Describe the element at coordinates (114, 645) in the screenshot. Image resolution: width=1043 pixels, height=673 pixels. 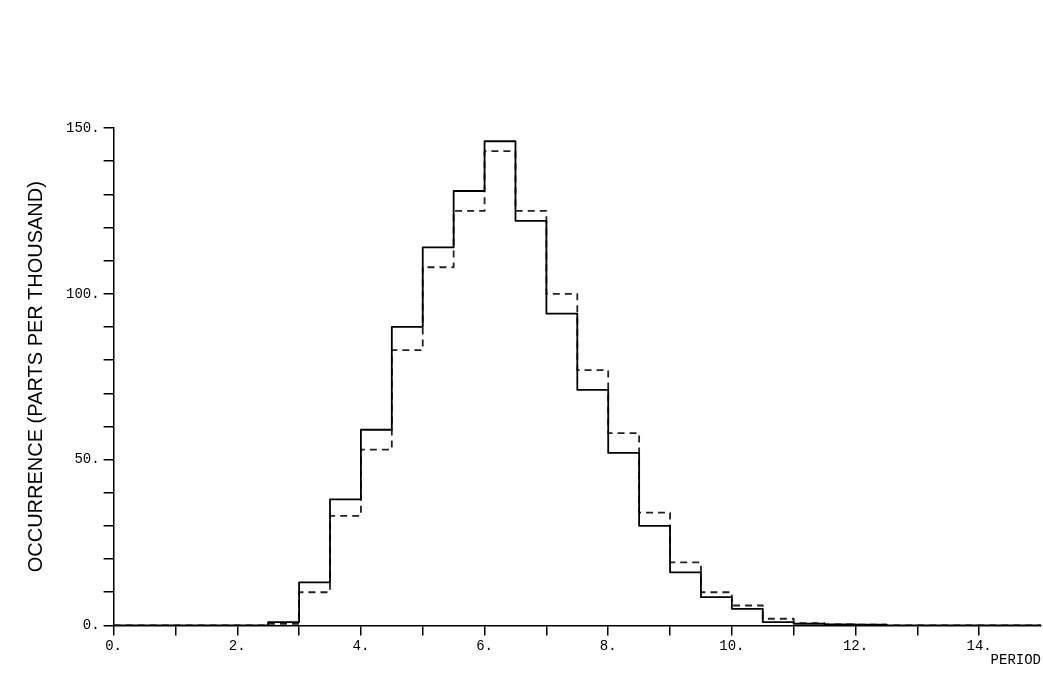
I see `x-tick-label: 0.` at that location.